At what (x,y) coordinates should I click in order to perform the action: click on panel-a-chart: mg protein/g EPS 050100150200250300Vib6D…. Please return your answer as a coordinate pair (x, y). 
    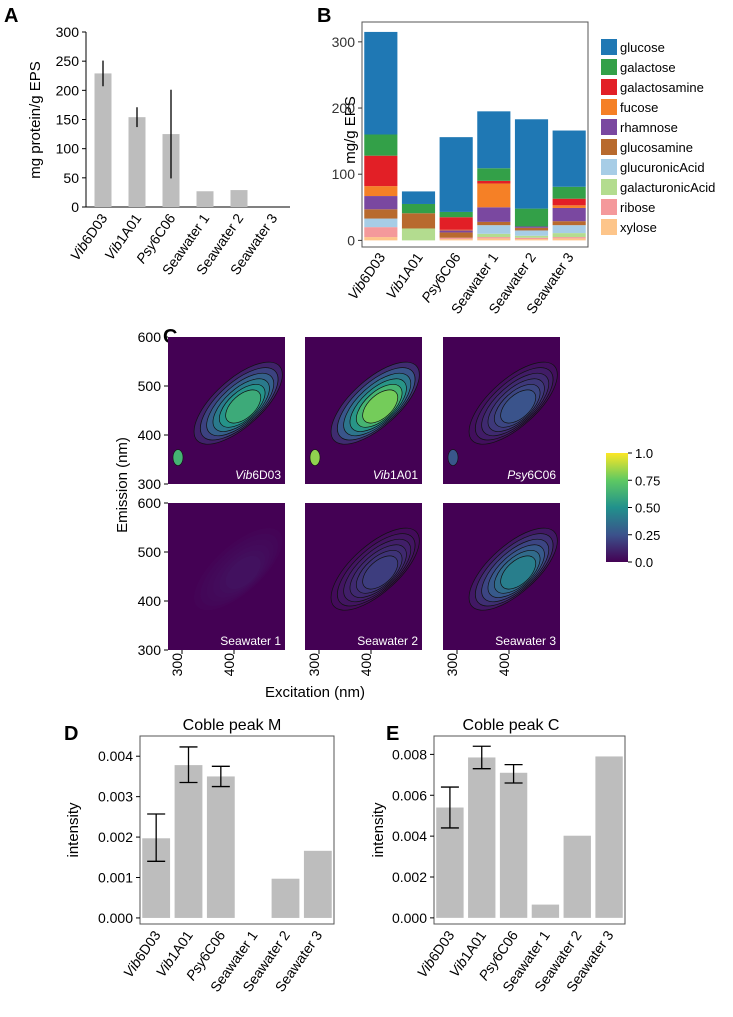
    Looking at the image, I should click on (158, 151).